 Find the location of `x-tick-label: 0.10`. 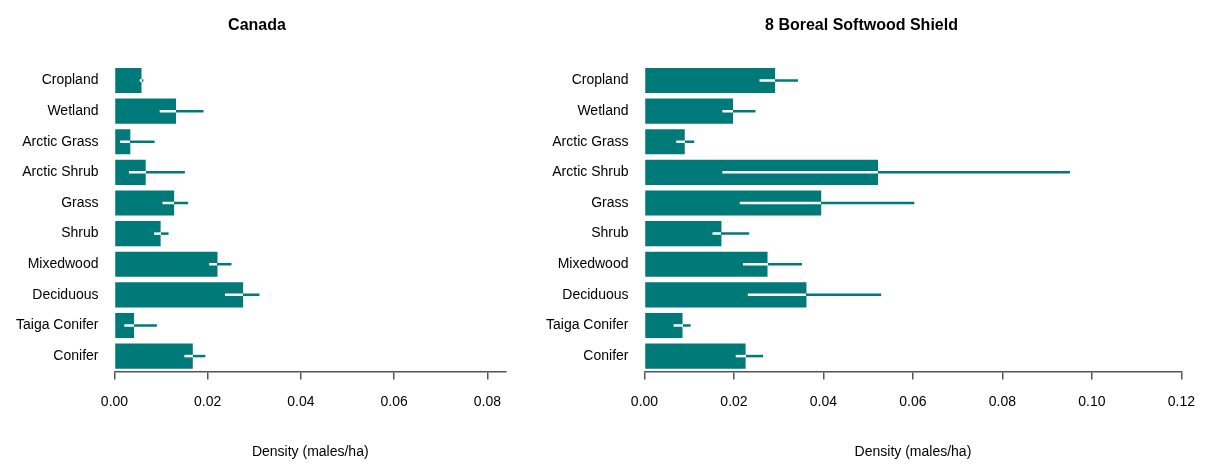

x-tick-label: 0.10 is located at coordinates (1092, 400).